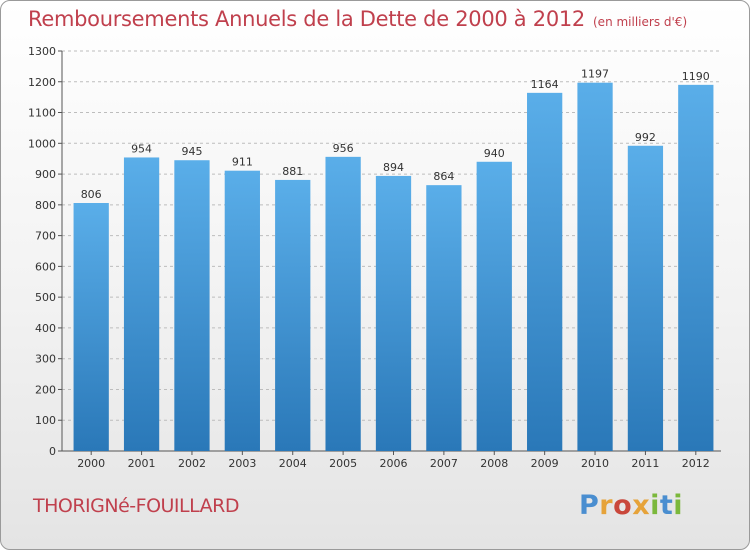 The width and height of the screenshot is (750, 550). Describe the element at coordinates (444, 463) in the screenshot. I see `x-tick-label: 2007` at that location.